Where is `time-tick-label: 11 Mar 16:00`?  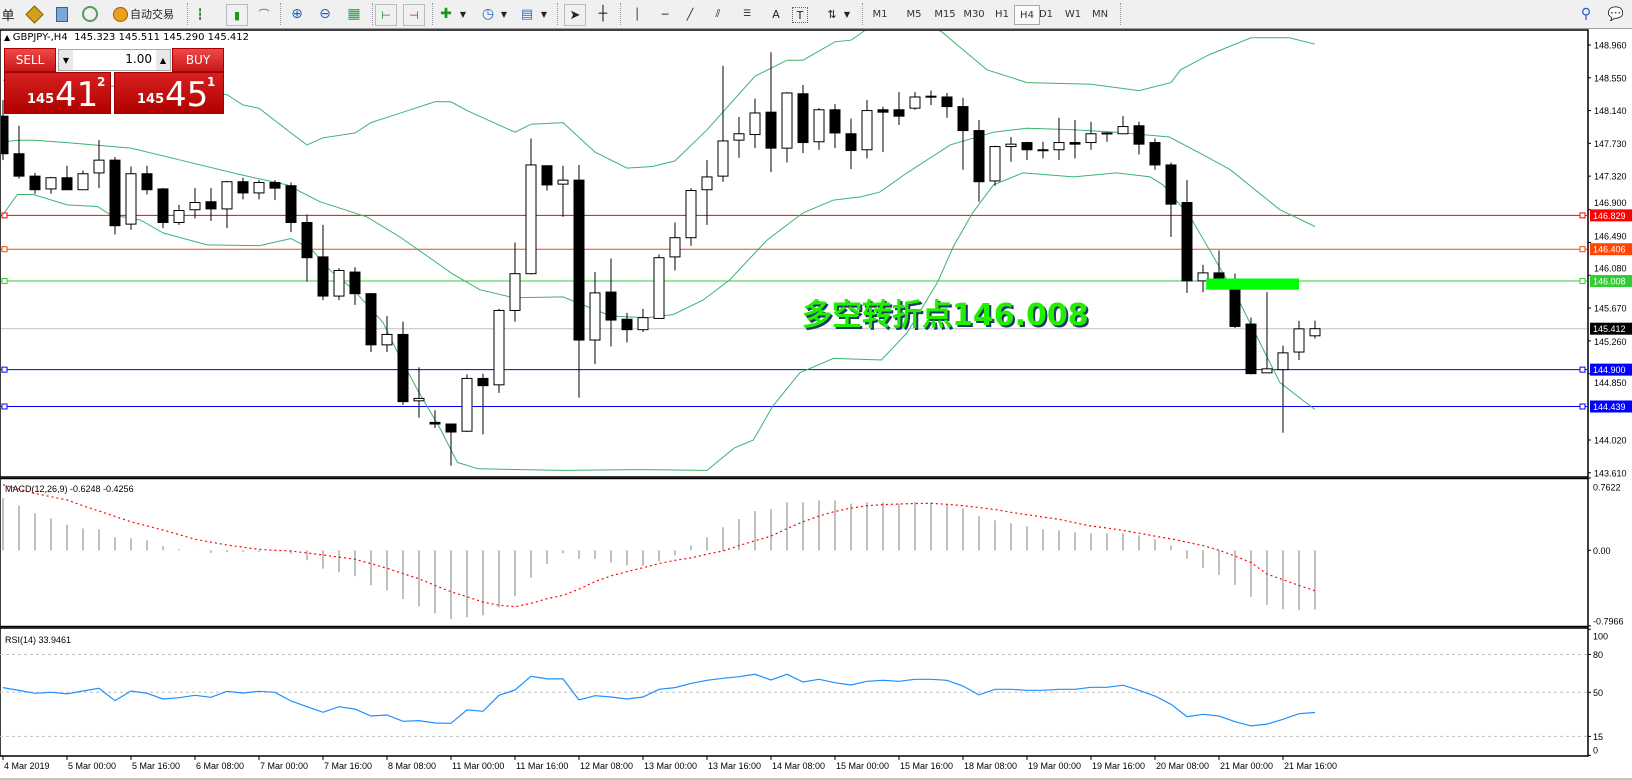 time-tick-label: 11 Mar 16:00 is located at coordinates (542, 766).